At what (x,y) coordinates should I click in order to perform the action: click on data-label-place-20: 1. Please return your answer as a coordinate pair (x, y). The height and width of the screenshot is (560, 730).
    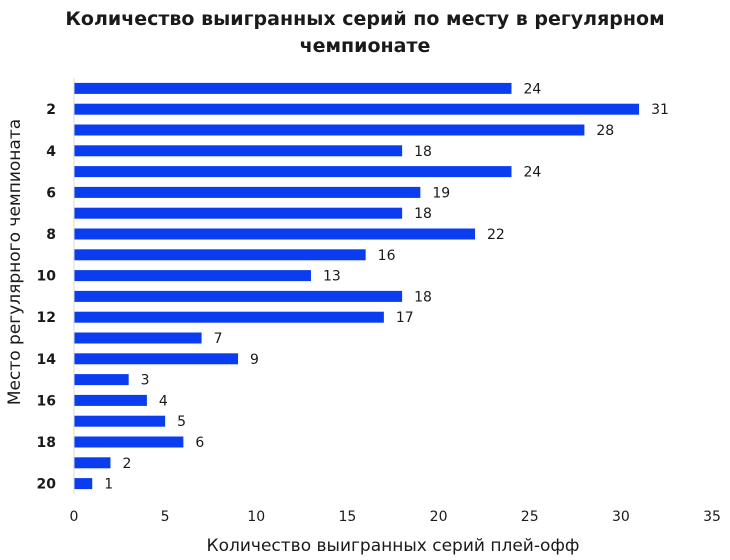
    Looking at the image, I should click on (108, 485).